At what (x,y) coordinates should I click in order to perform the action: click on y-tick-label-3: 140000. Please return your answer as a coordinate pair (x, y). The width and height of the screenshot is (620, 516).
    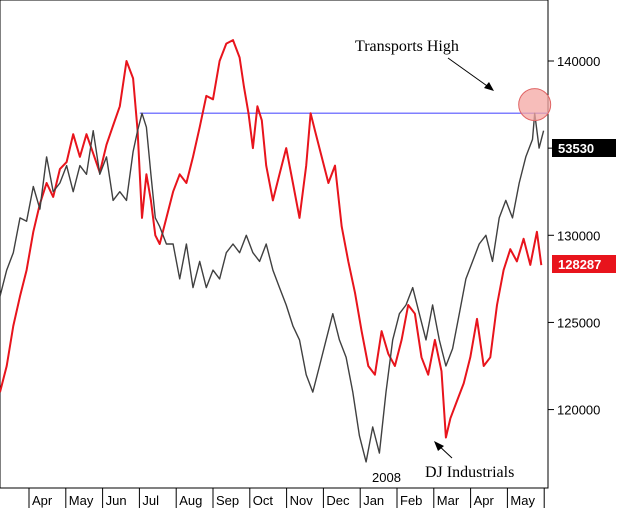
    Looking at the image, I should click on (578, 61).